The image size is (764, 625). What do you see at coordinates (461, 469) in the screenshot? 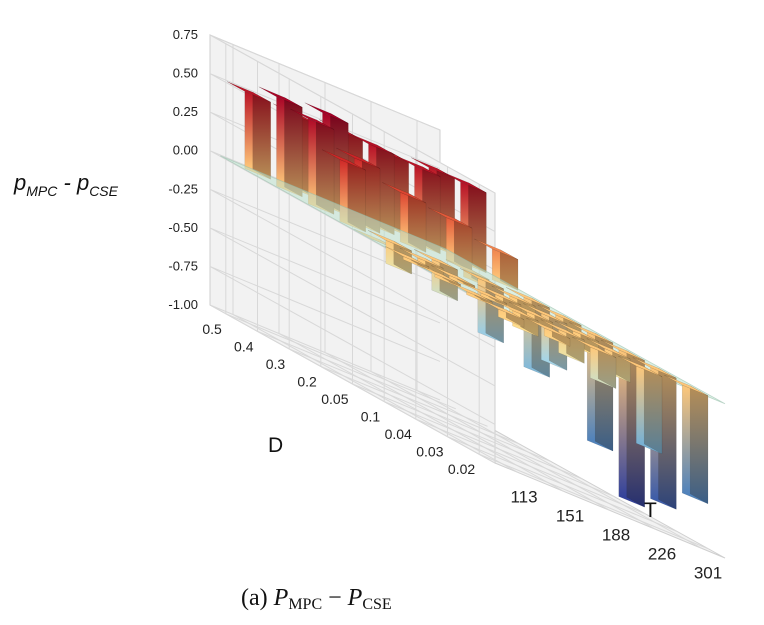
I see `d-tick-label: 0.02` at bounding box center [461, 469].